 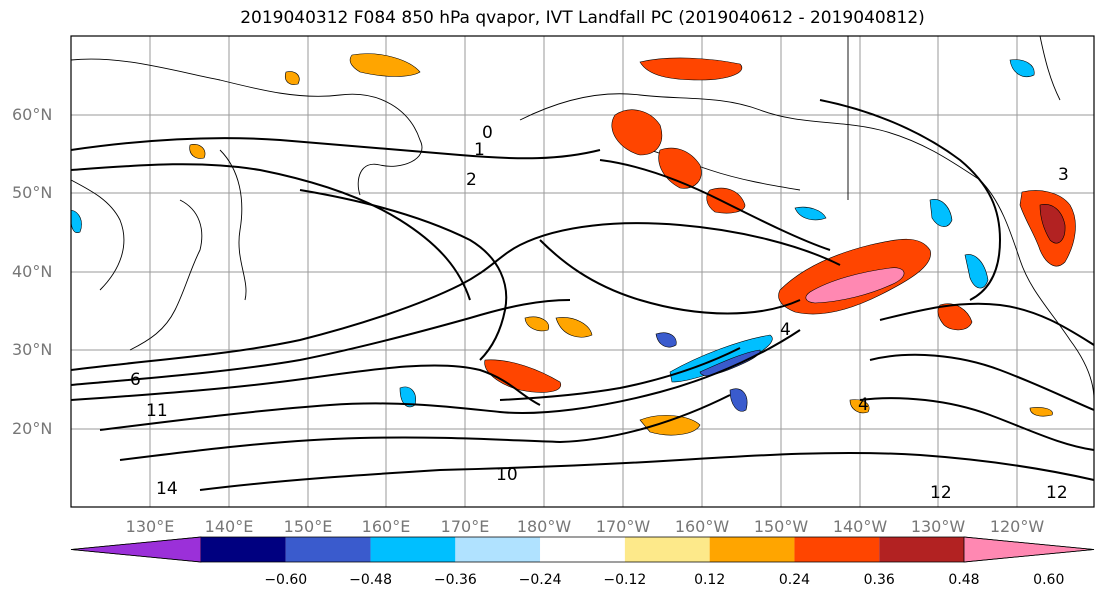 I want to click on longitude-tick-label: 120°W, so click(x=1017, y=526).